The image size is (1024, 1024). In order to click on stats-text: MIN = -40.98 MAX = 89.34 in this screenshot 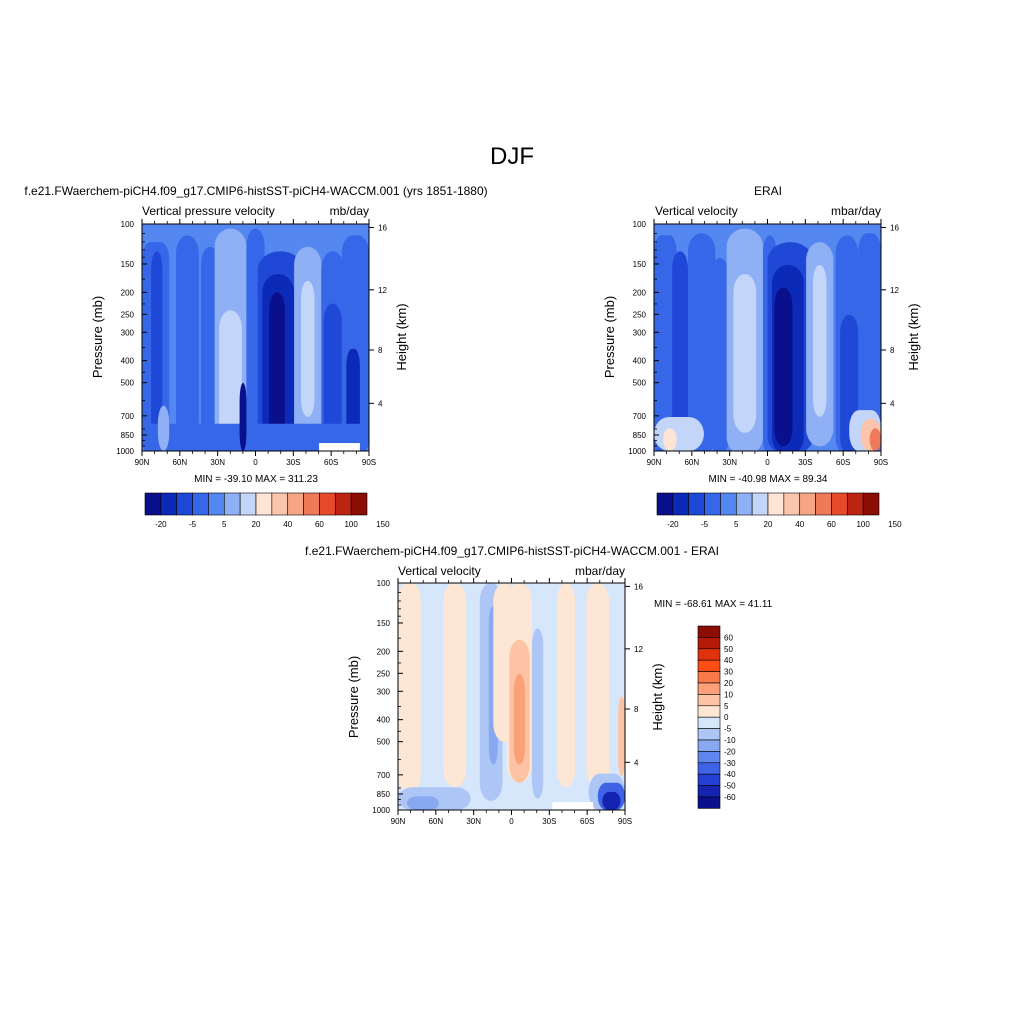, I will do `click(768, 479)`.